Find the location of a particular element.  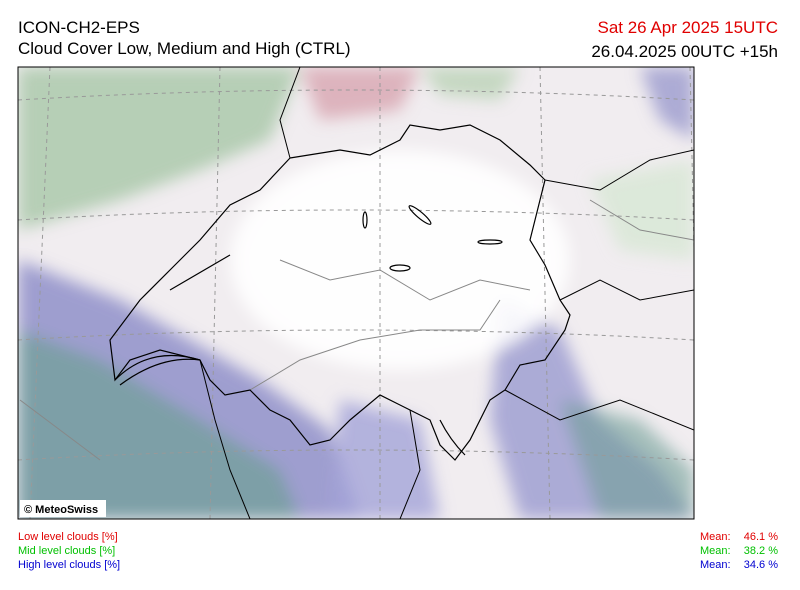

model-name: ICON-CH2-EPS is located at coordinates (79, 27).